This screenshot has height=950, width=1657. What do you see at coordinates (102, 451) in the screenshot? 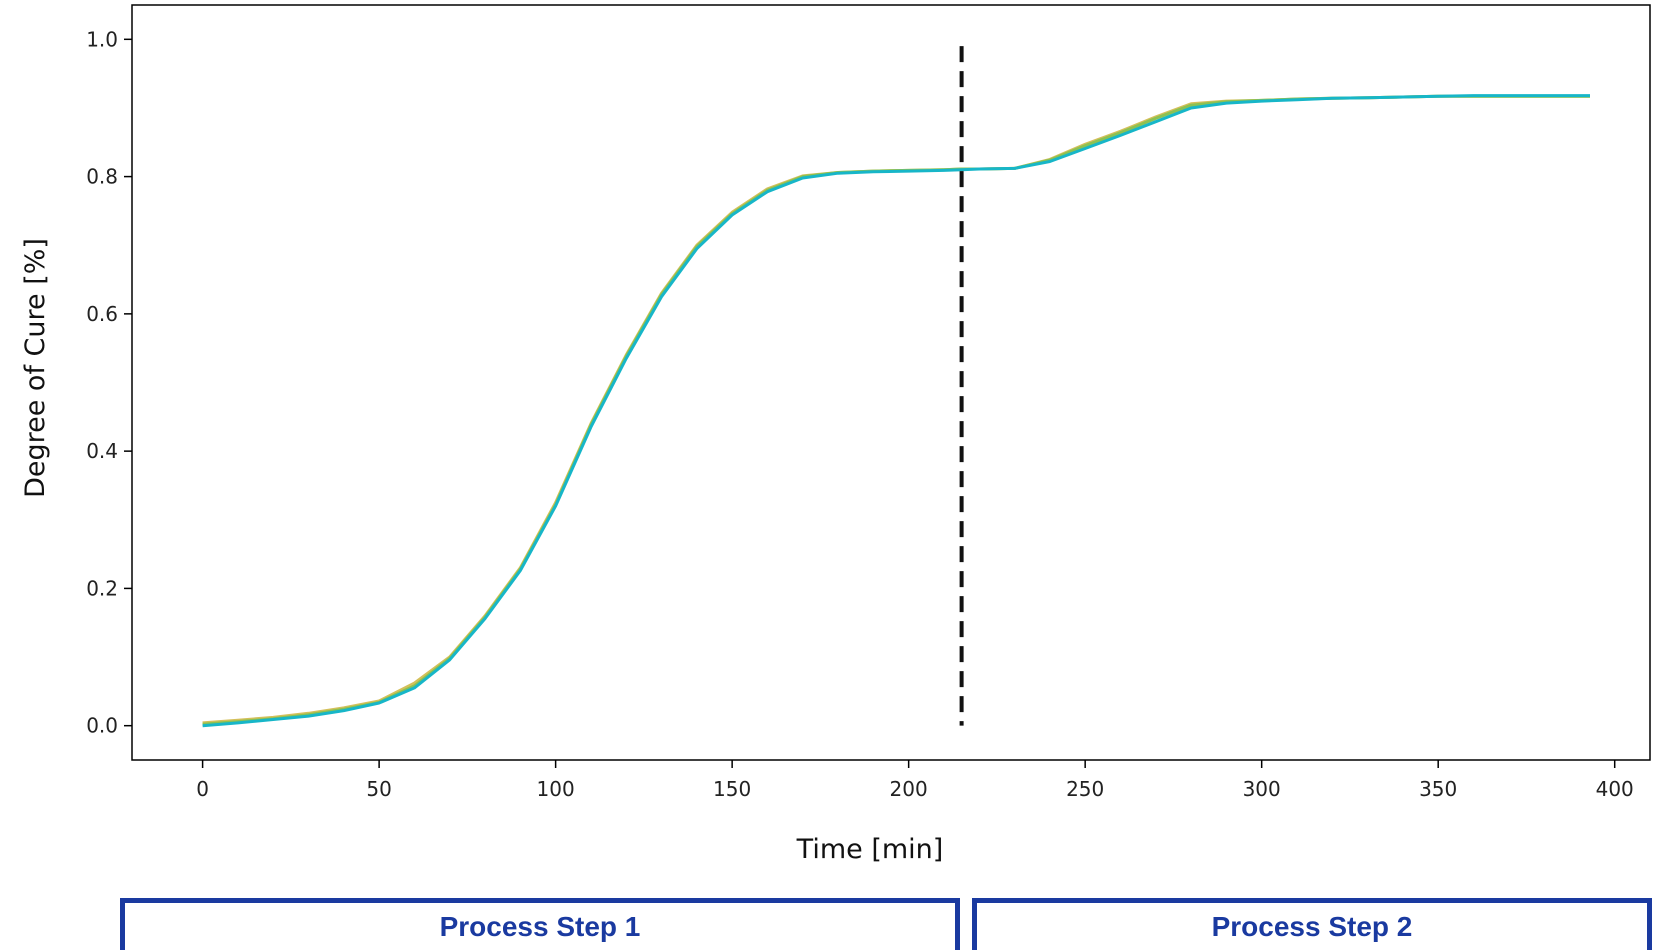
I see `y-tick-label: 0.4` at bounding box center [102, 451].